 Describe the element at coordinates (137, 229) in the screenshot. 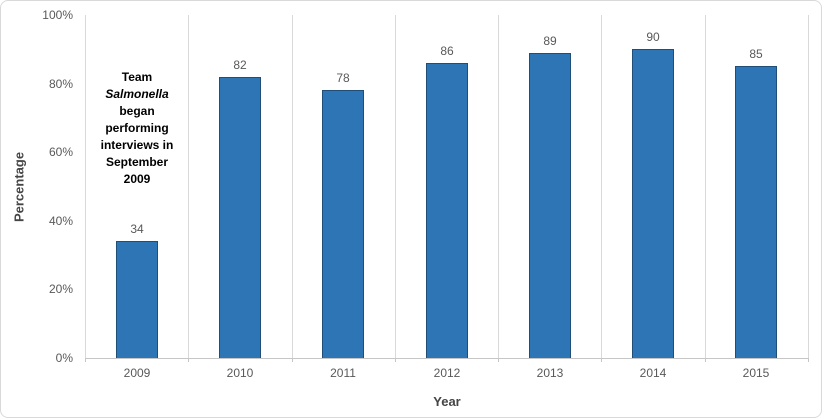

I see `bar-value-label: 34` at that location.